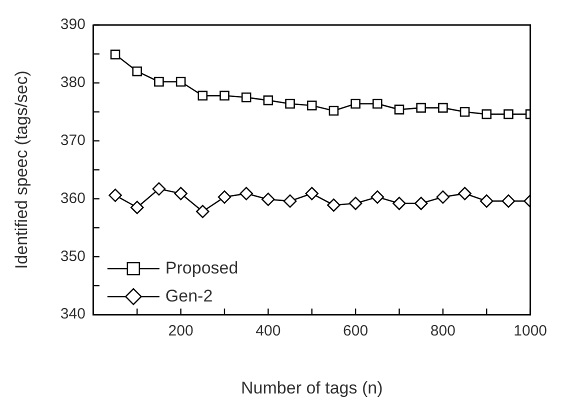 This screenshot has height=411, width=563. Describe the element at coordinates (312, 388) in the screenshot. I see `x-axis-title: Number of tags (n)` at that location.